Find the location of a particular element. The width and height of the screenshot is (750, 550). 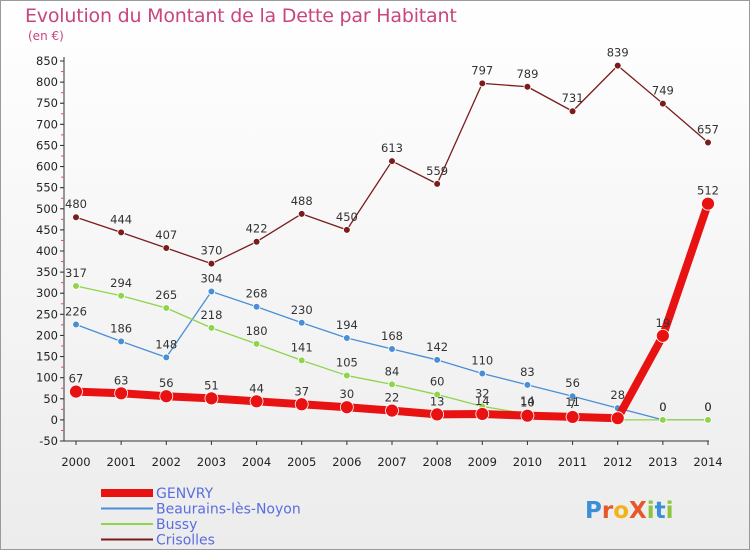

data-label: 450 is located at coordinates (347, 217).